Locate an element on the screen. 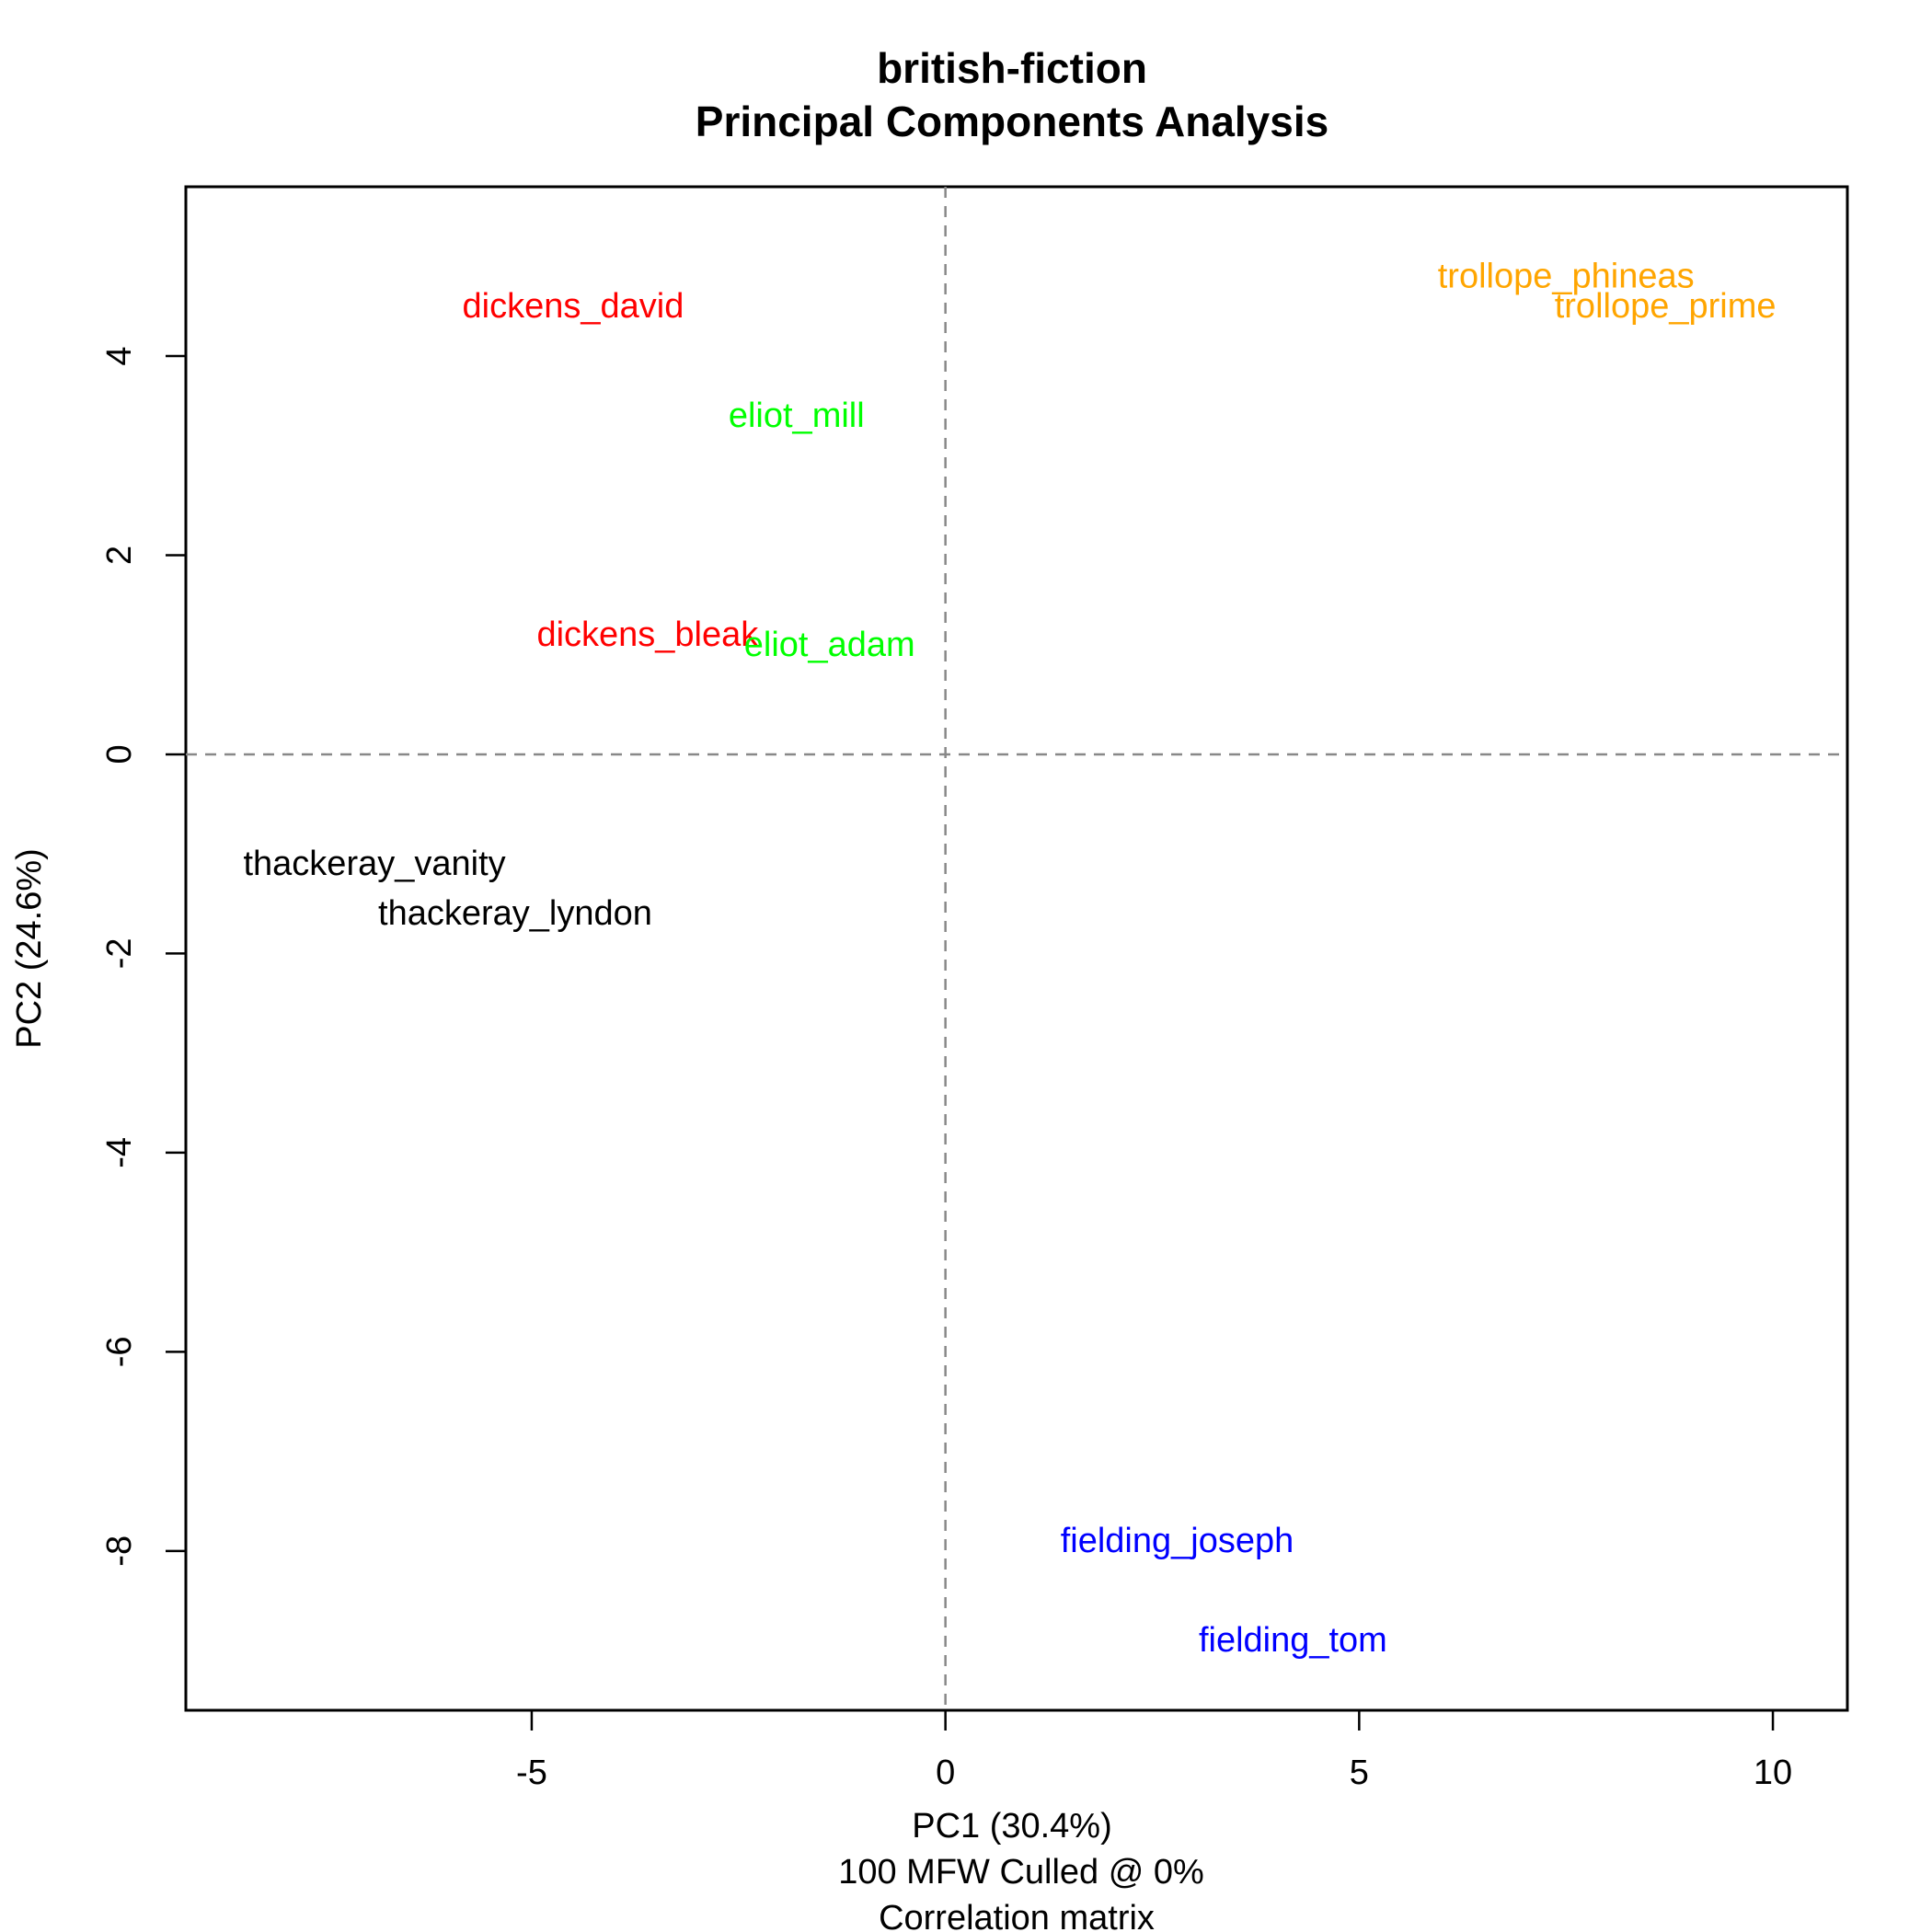 Image resolution: width=1932 pixels, height=1932 pixels. point-label-thackeray-lyndon: thackeray_lyndon is located at coordinates (515, 913).